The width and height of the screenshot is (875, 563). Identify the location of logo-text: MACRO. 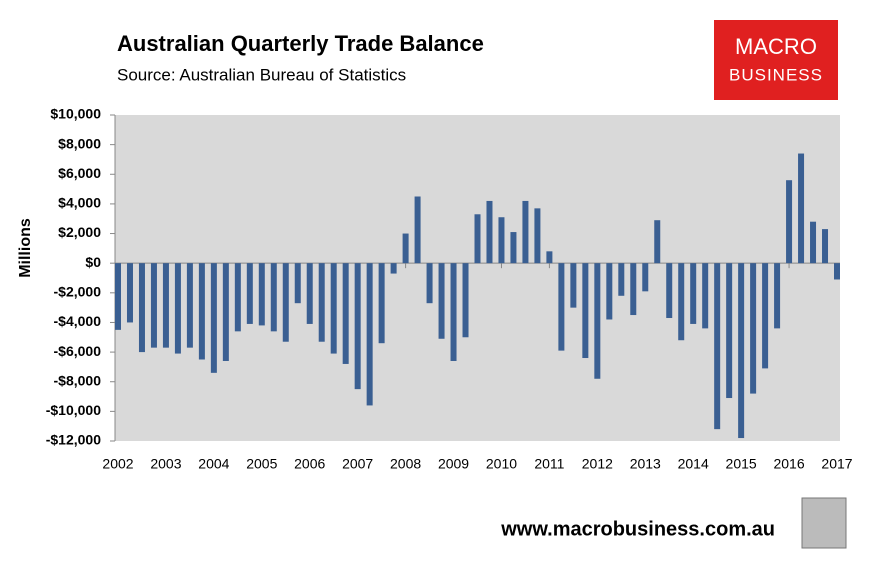
(776, 46).